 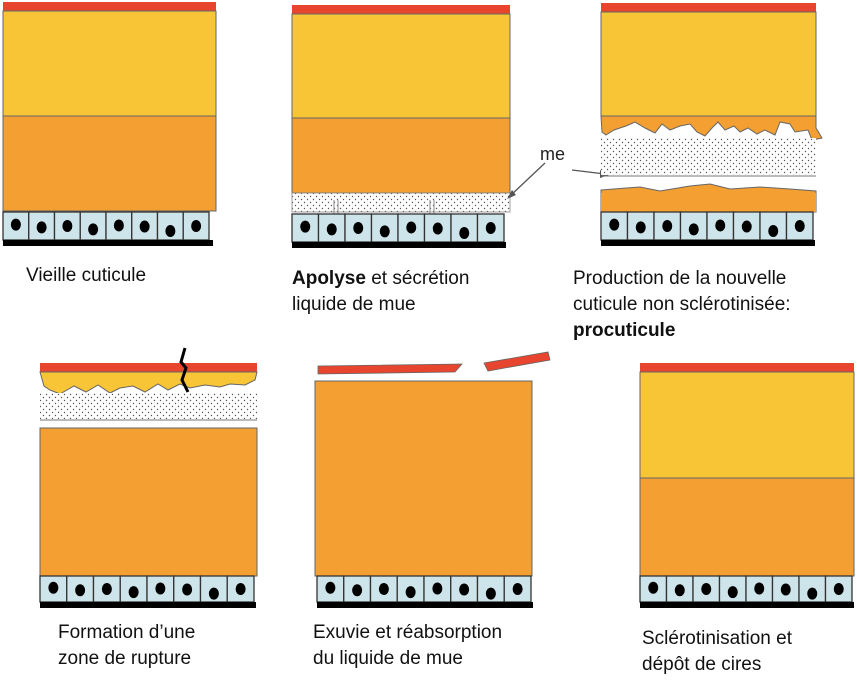 I want to click on eroded-endocuticle, so click(x=711, y=128).